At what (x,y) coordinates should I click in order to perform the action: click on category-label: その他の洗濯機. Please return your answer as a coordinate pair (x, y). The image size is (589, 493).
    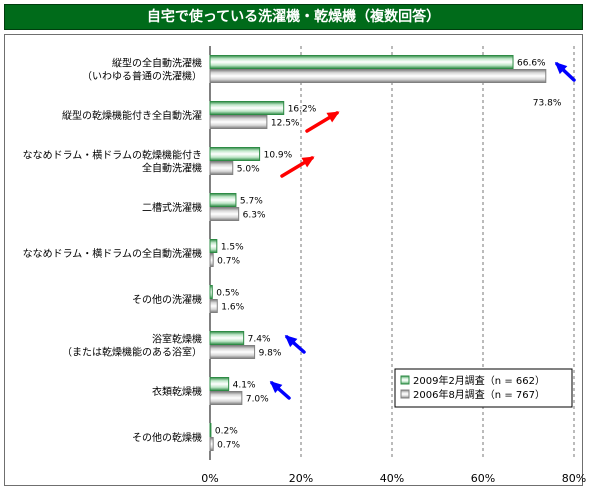
    Looking at the image, I should click on (167, 299).